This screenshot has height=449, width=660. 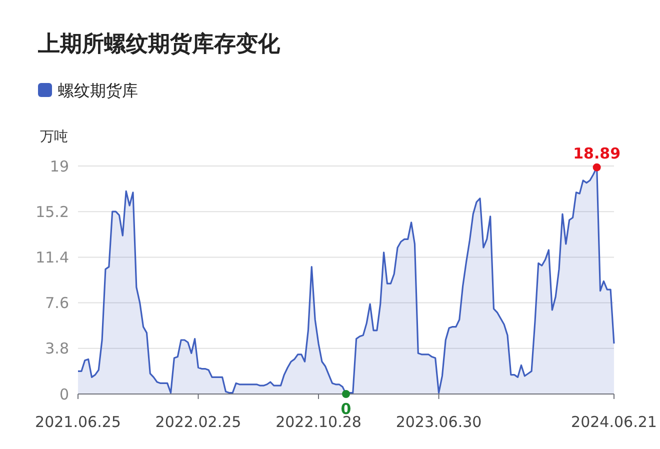 What do you see at coordinates (52, 257) in the screenshot?
I see `y-tick-label: 11.4` at bounding box center [52, 257].